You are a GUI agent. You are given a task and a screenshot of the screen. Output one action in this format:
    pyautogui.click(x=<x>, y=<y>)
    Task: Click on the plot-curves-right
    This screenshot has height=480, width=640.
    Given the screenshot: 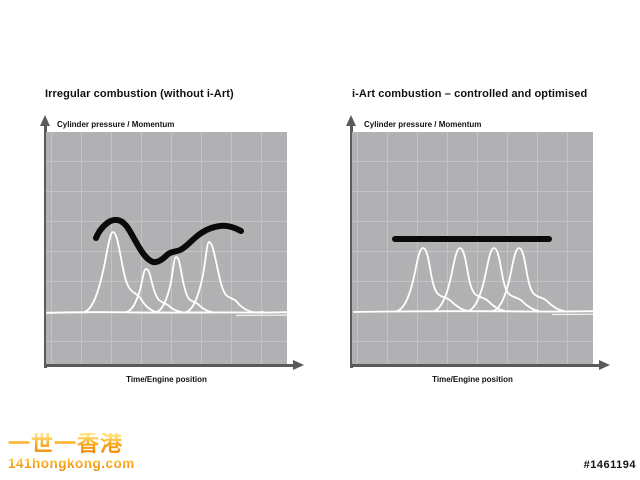 What is the action you would take?
    pyautogui.click(x=473, y=276)
    